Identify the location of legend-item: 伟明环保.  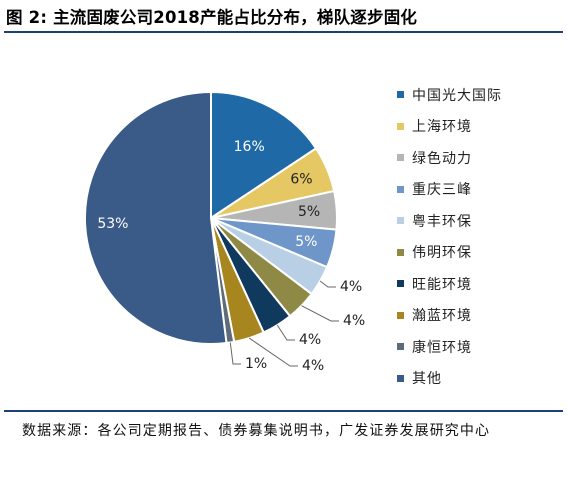
(449, 253).